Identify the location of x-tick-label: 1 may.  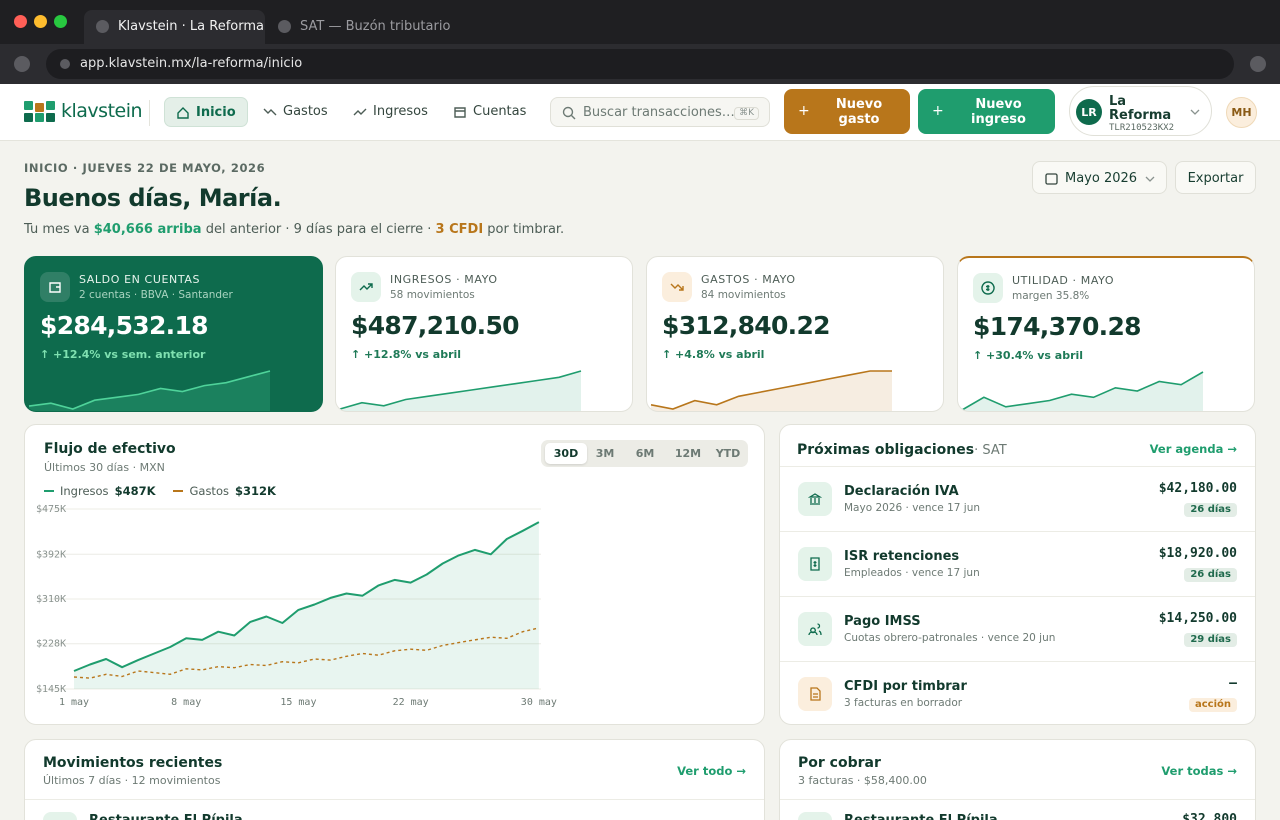
(74, 702).